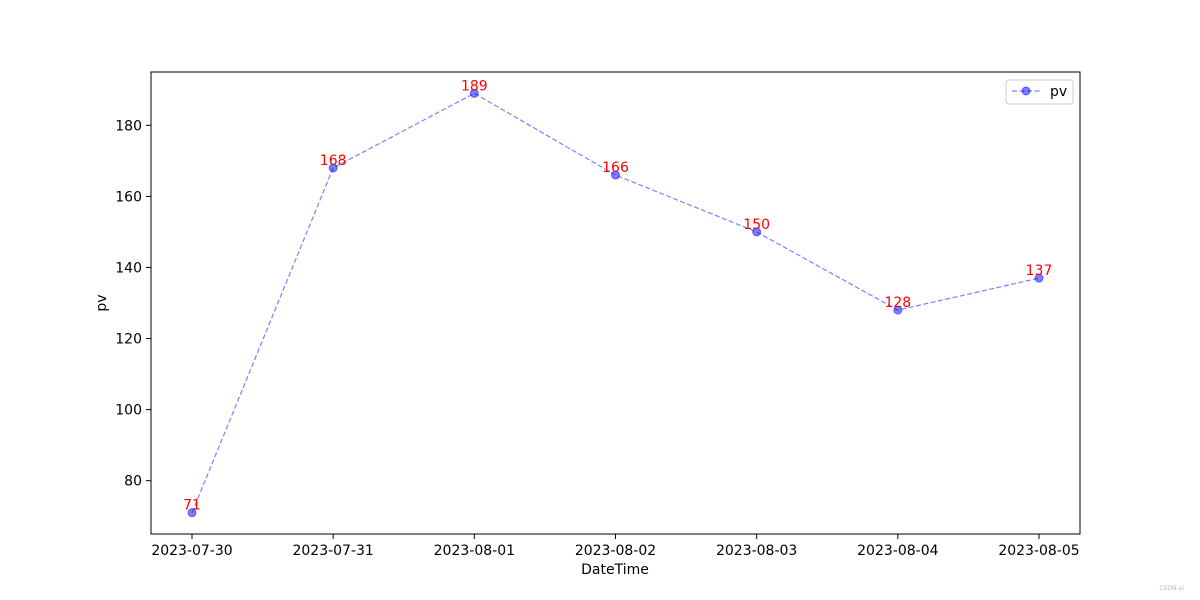 The width and height of the screenshot is (1200, 600). What do you see at coordinates (128, 411) in the screenshot?
I see `y-tick-label: 100` at bounding box center [128, 411].